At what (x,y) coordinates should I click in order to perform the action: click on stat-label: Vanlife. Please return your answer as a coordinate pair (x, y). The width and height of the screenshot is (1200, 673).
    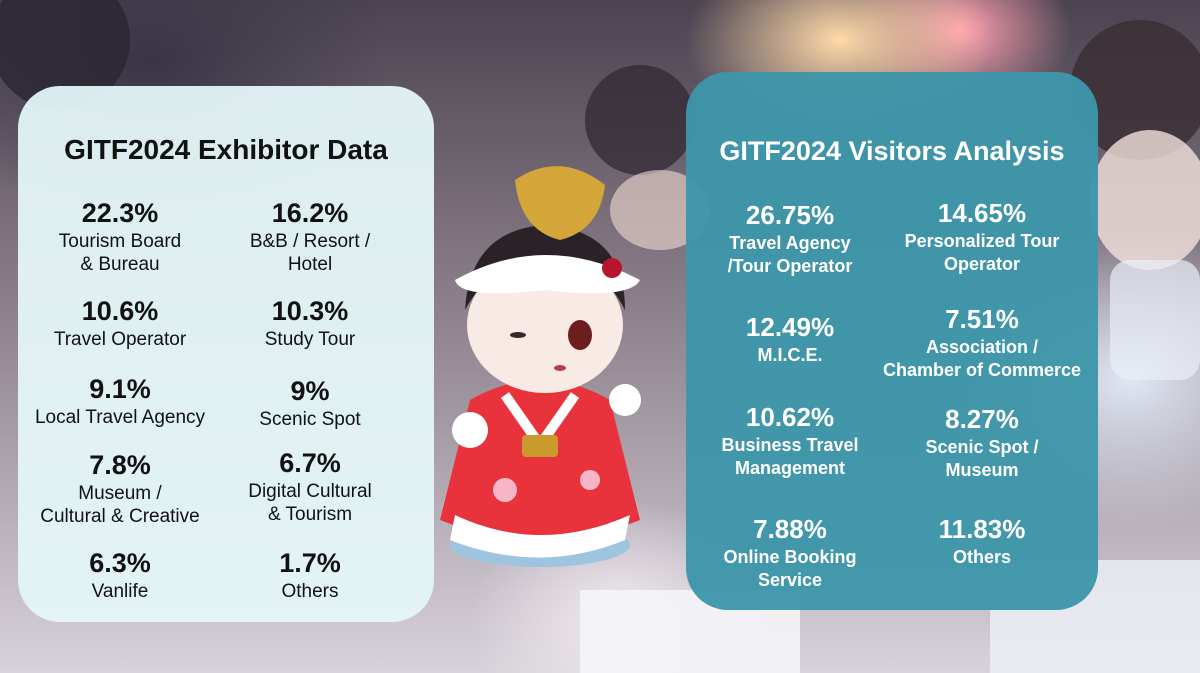
    Looking at the image, I should click on (120, 591).